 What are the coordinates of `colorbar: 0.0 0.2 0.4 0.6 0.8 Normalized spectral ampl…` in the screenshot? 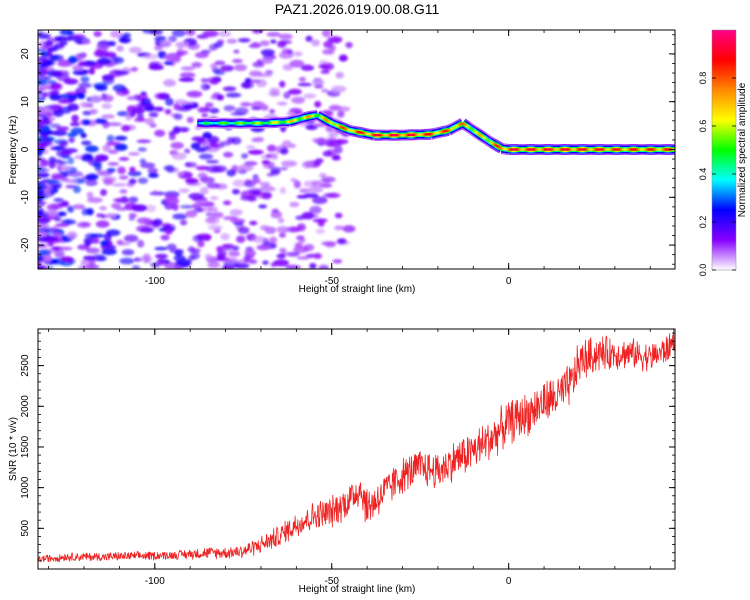 It's located at (723, 152).